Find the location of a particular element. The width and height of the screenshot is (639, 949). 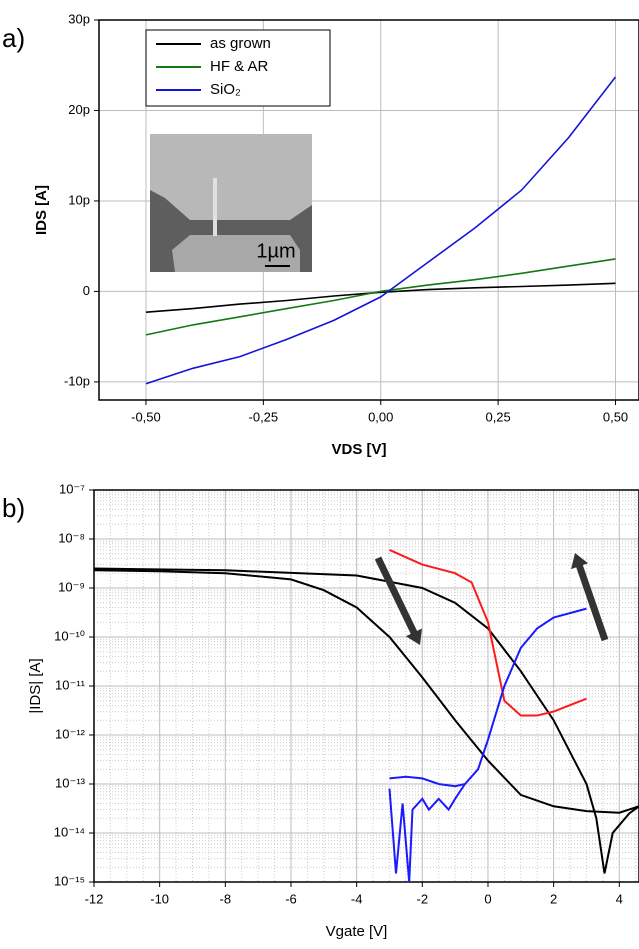

x-tick-label: 0 is located at coordinates (487, 898).